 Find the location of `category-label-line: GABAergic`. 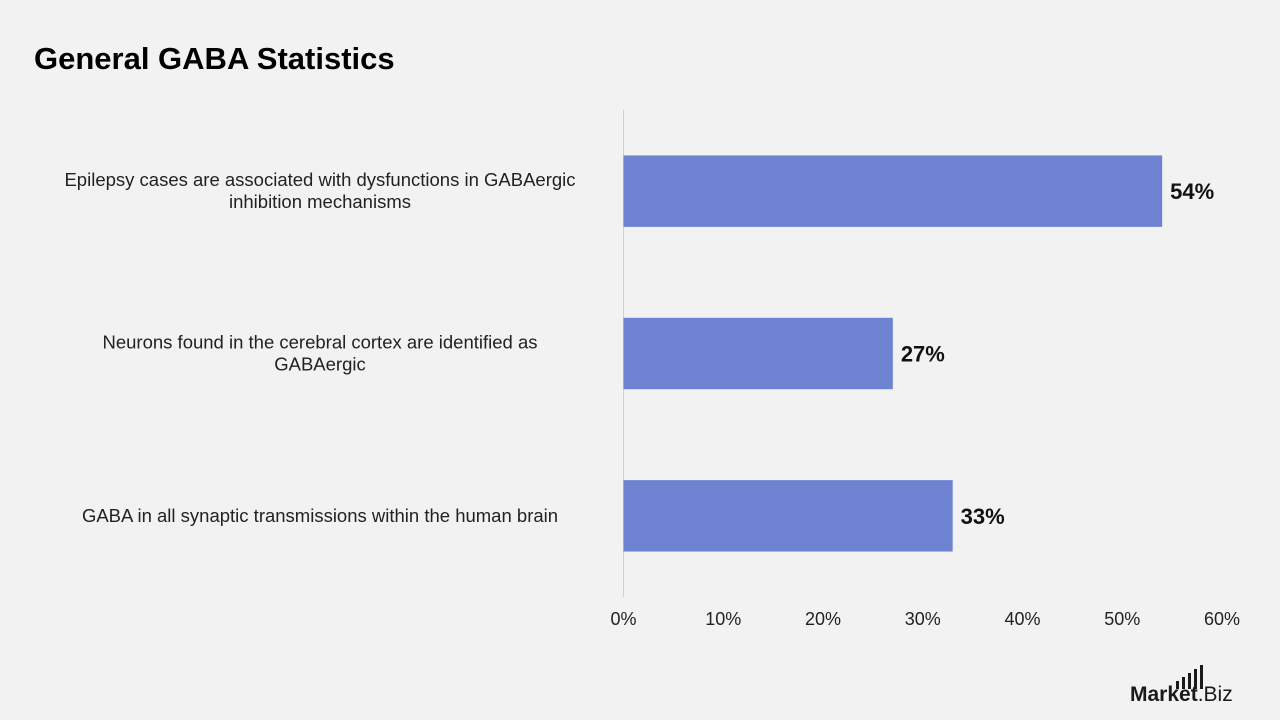

category-label-line: GABAergic is located at coordinates (320, 364).